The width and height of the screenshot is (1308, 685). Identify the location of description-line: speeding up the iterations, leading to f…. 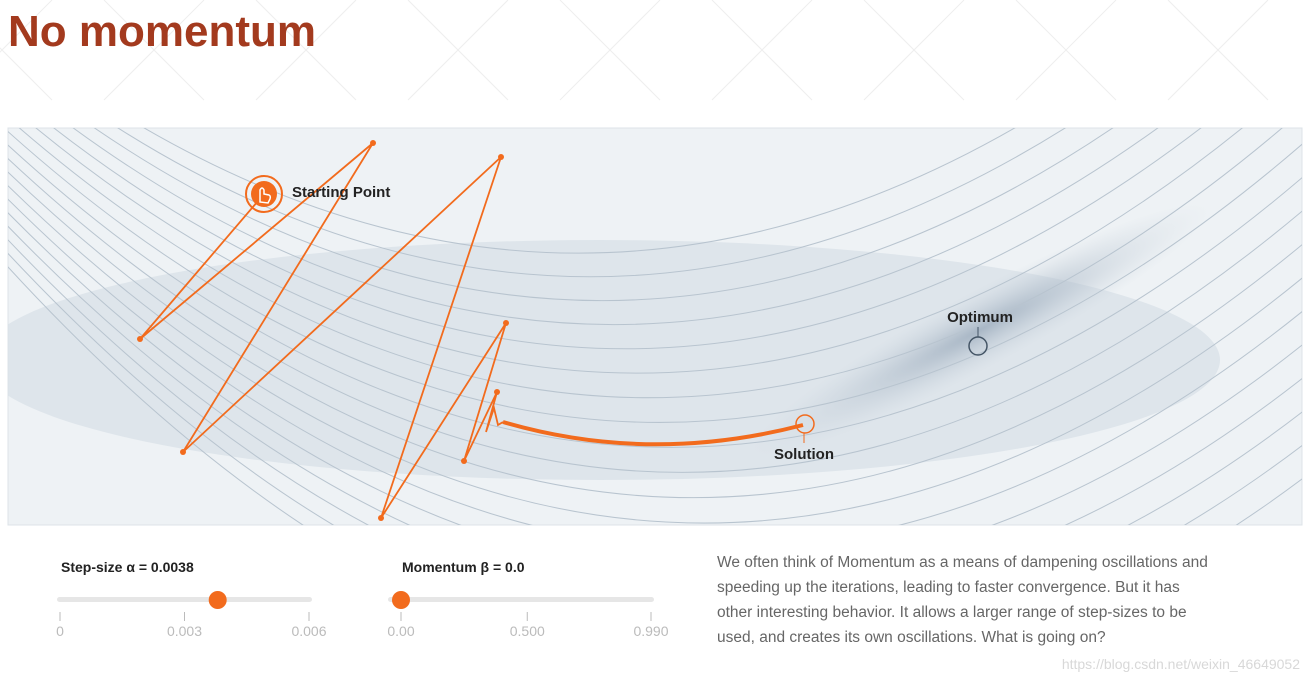
(948, 587).